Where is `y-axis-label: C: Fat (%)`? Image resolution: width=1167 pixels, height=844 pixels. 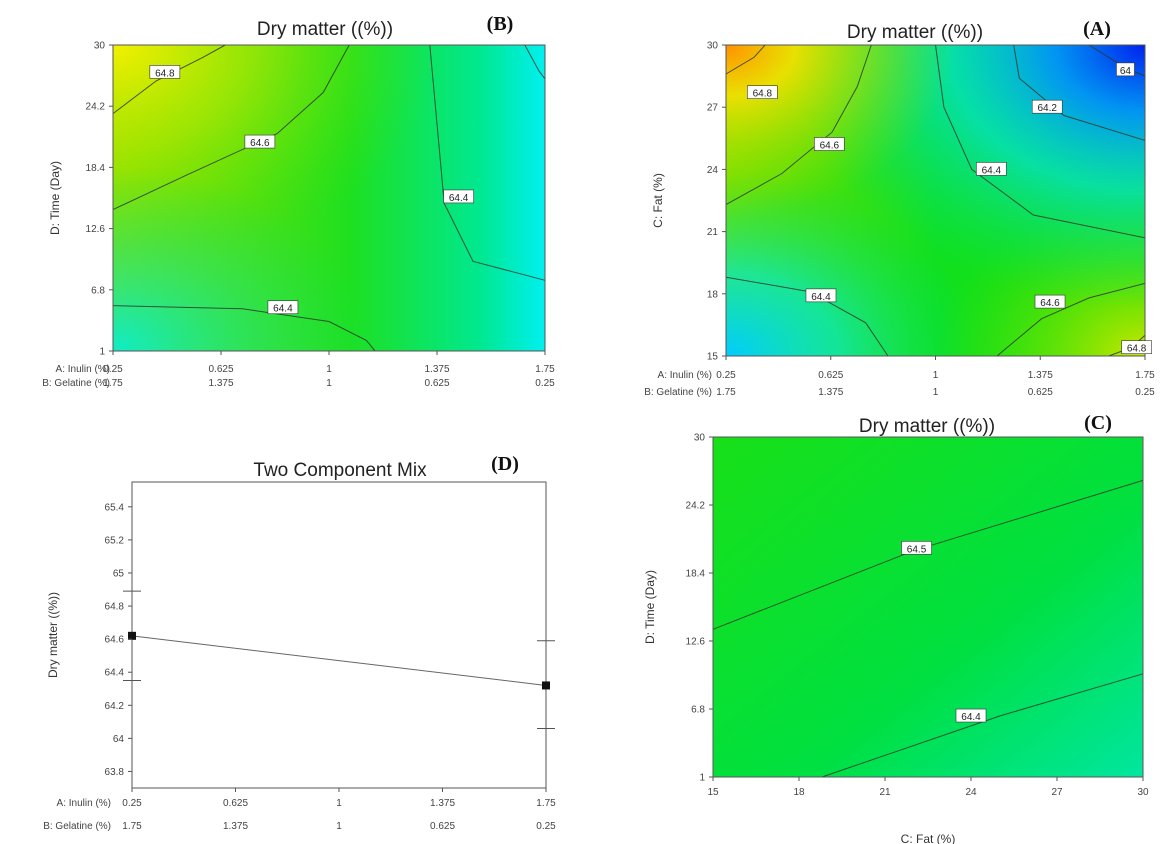
y-axis-label: C: Fat (%) is located at coordinates (658, 200).